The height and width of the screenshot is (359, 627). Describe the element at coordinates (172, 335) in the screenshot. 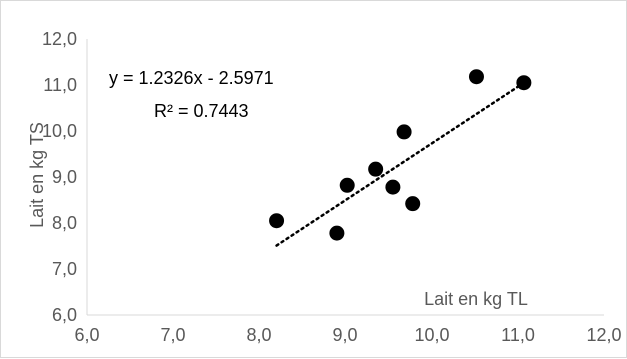

I see `x-tick-label: 7,0` at that location.